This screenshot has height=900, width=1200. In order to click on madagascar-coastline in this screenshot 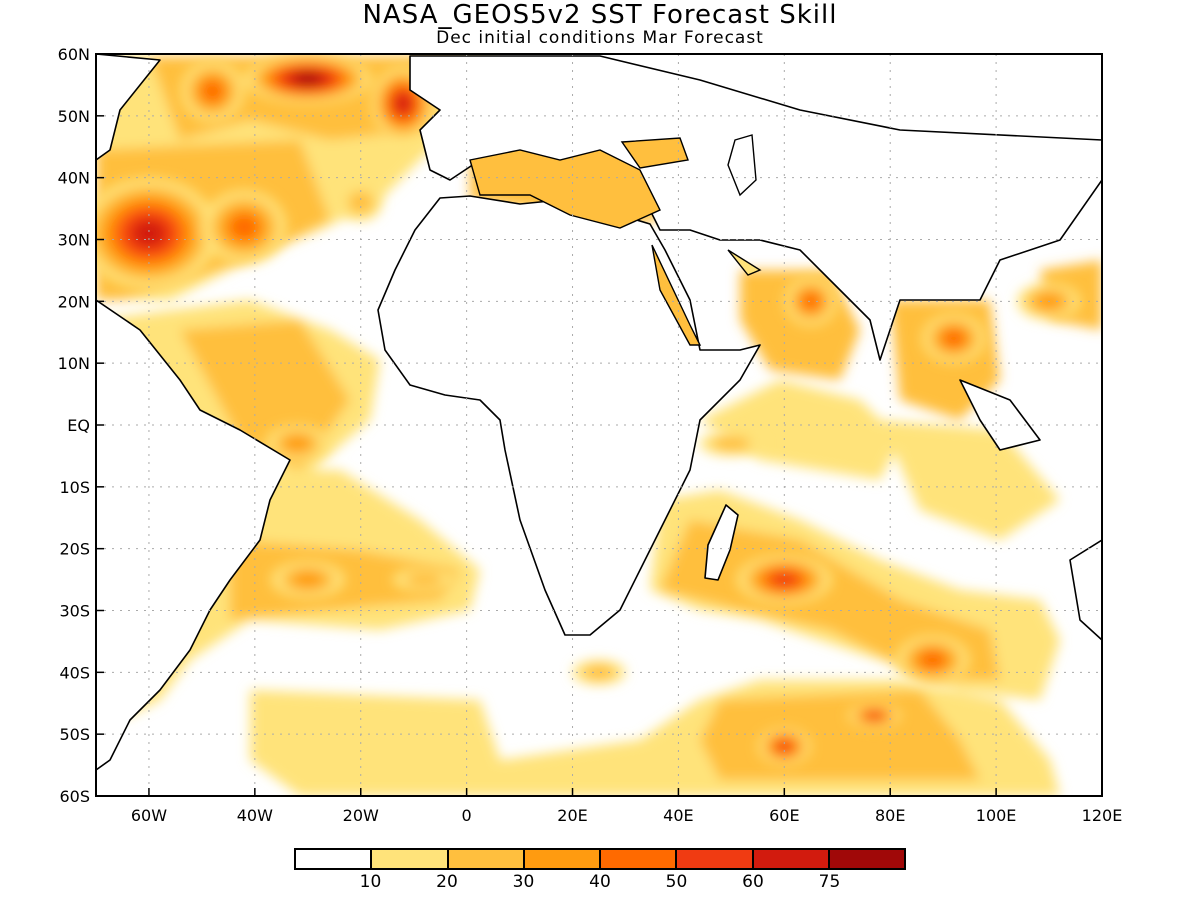, I will do `click(721, 542)`.